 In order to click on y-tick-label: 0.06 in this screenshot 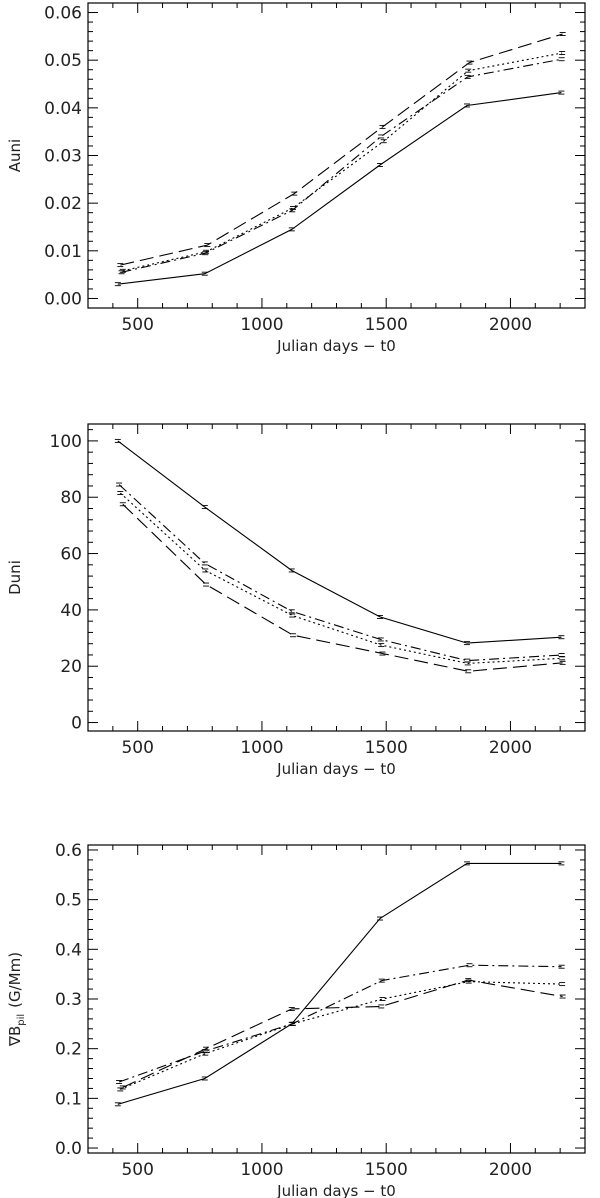, I will do `click(63, 14)`.